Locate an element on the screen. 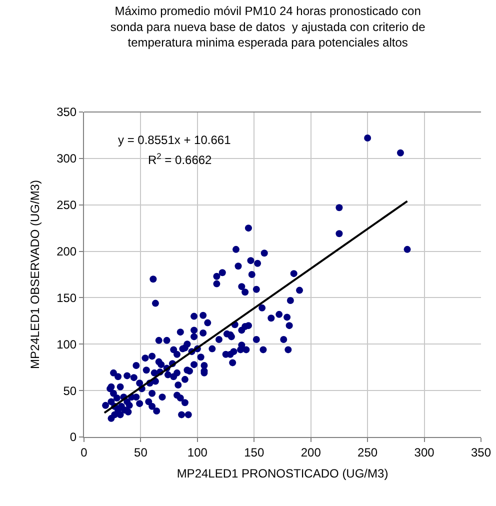  y-tick-label: 200 is located at coordinates (66, 251).